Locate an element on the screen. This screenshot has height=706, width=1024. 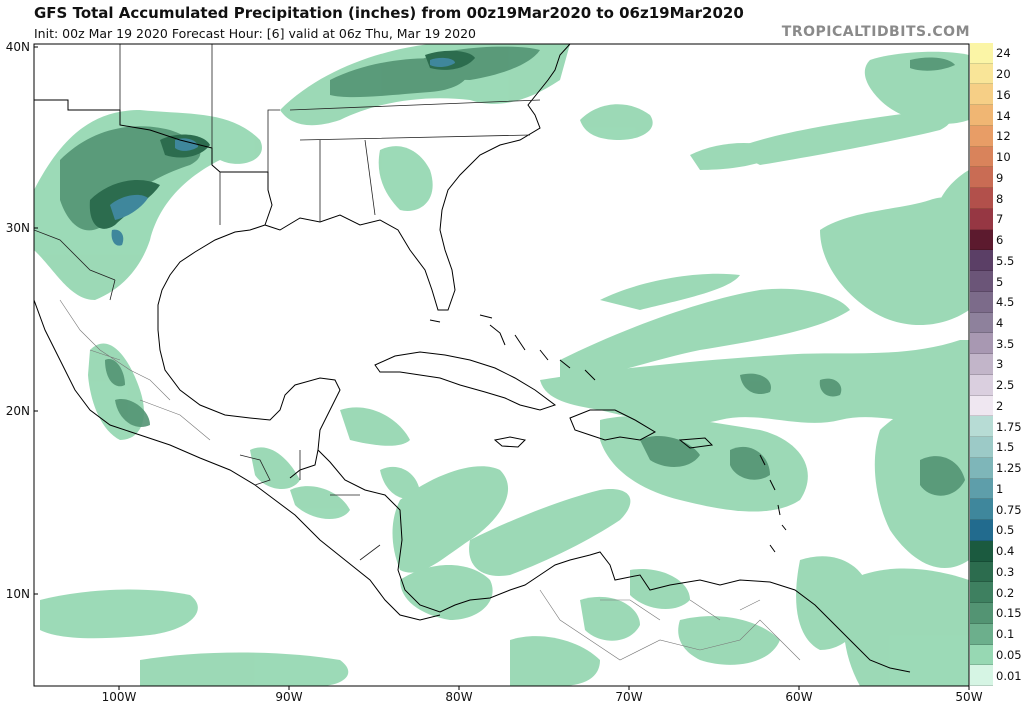
legend-entry: 0.3 is located at coordinates (997, 572).